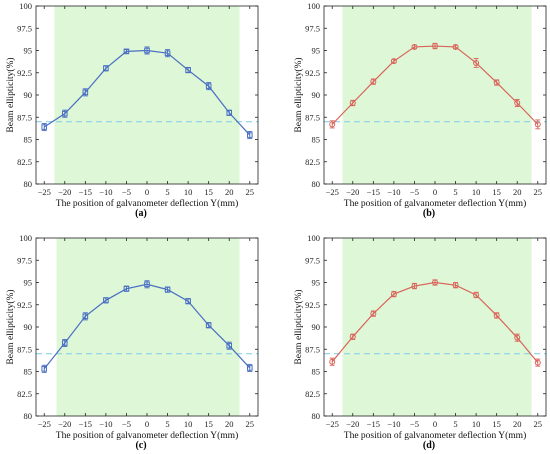 The width and height of the screenshot is (550, 454). I want to click on panel-c-label: (c), so click(140, 445).